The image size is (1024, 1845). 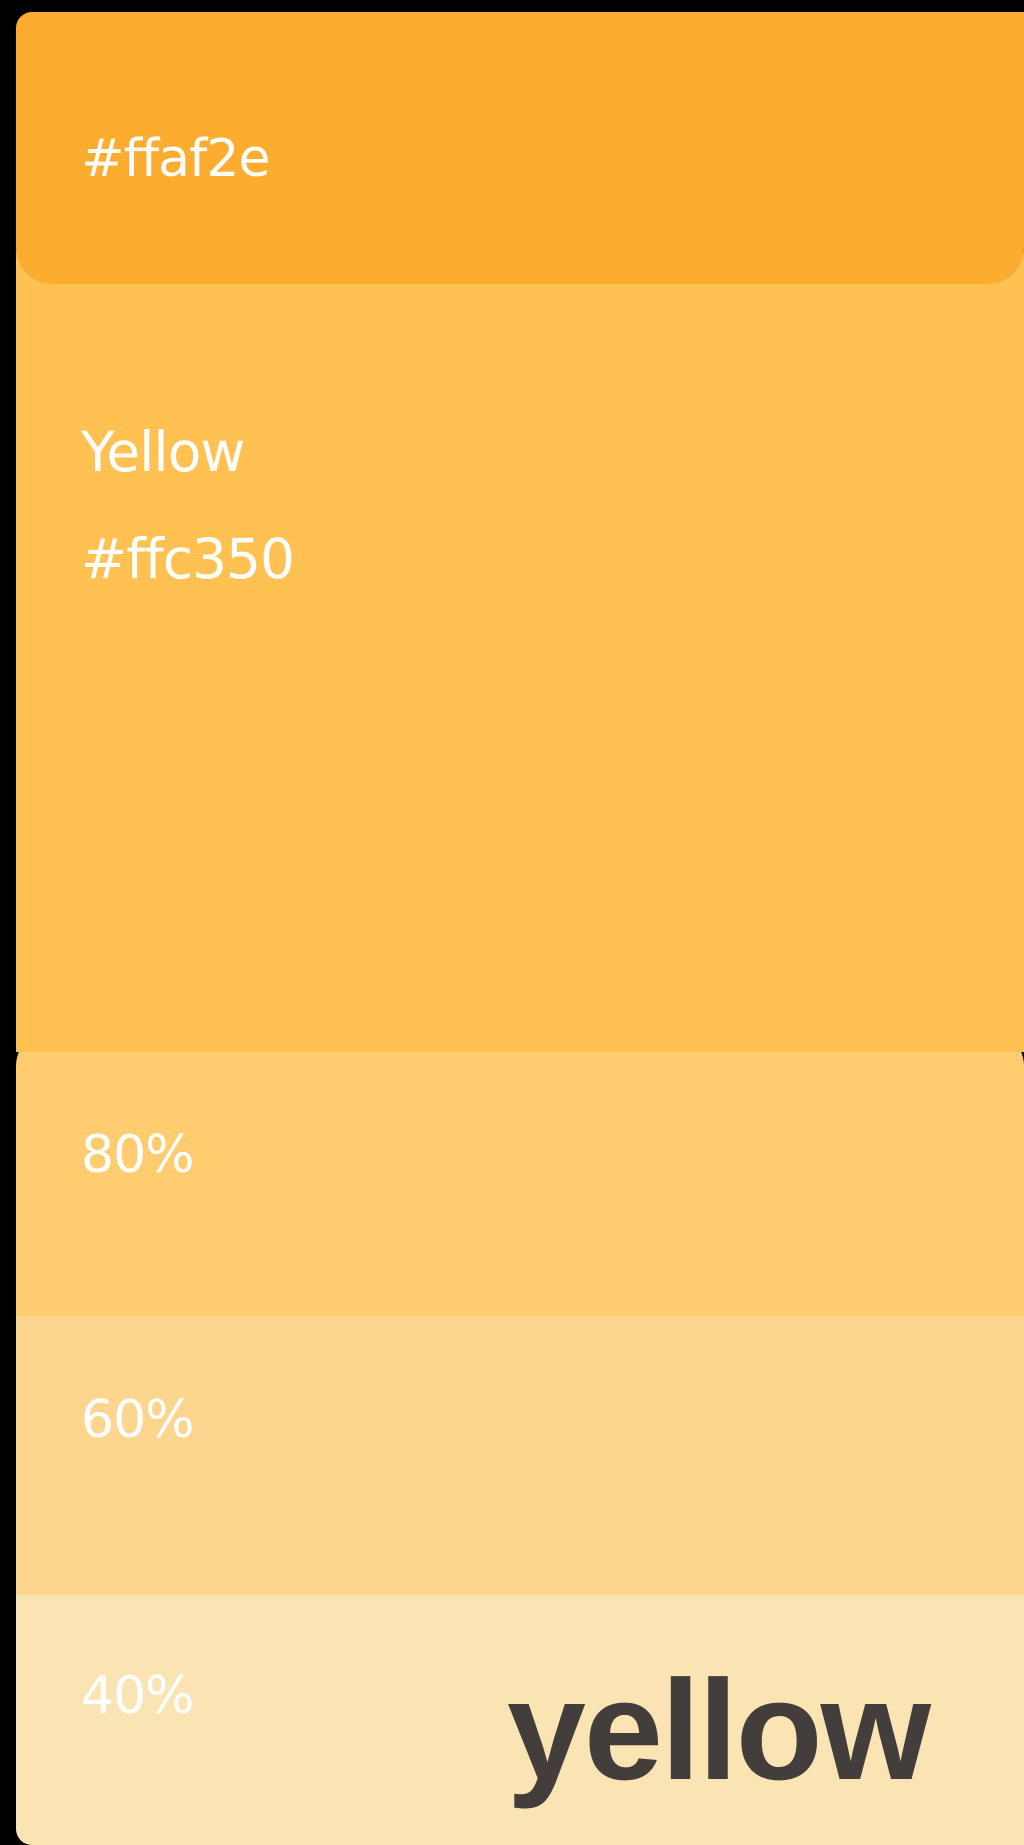 I want to click on base-color-hex: #ffc350, so click(x=188, y=559).